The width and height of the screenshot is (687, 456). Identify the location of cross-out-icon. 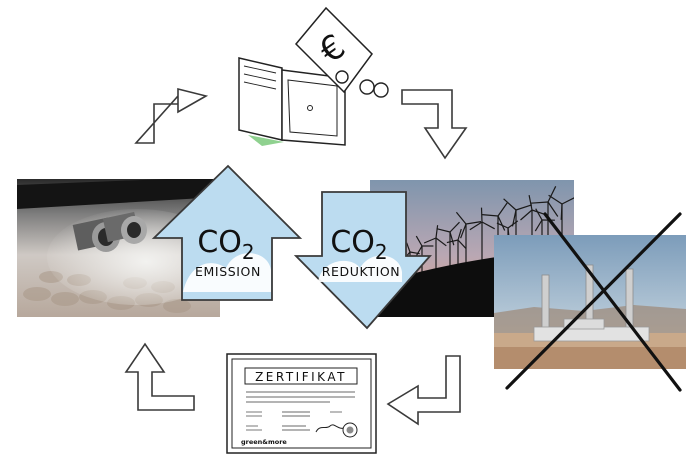
(593, 302).